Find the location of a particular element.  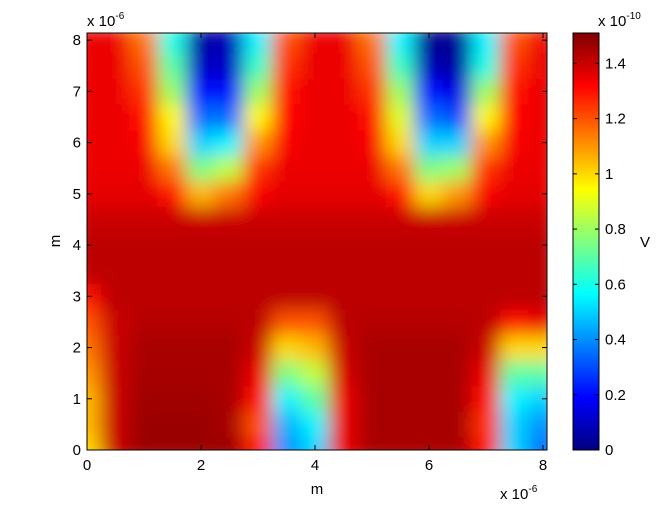

x-tick-label: 2 is located at coordinates (201, 465).